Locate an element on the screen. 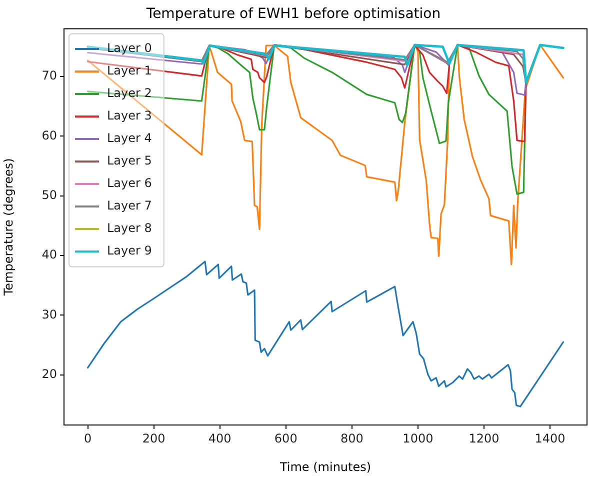 This screenshot has width=589, height=477. legend-label: Layer 9 is located at coordinates (129, 251).